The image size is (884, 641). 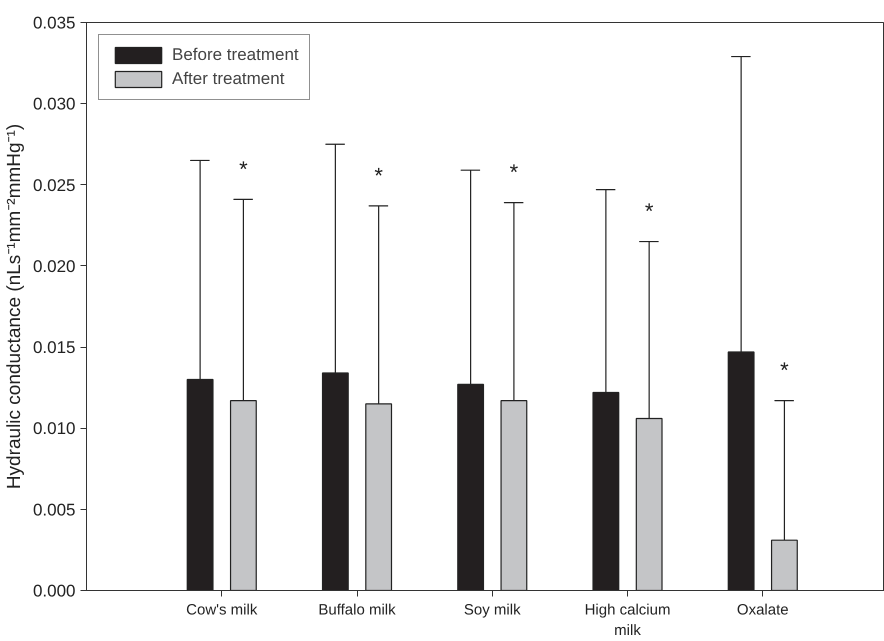 I want to click on y-axis-title: Hydraulic conductance (nLs⁻¹mm⁻²mmHg⁻¹), so click(x=14, y=307).